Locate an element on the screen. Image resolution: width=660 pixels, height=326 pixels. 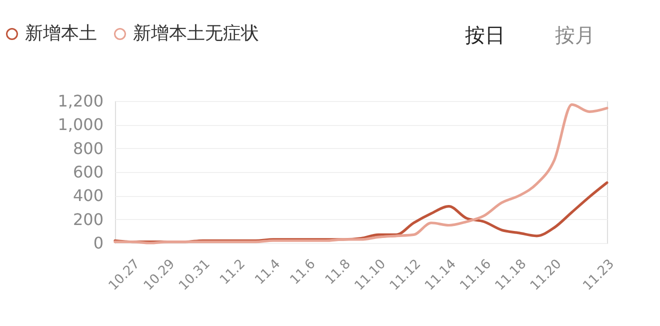
legend-label: 新增本土无症状 is located at coordinates (196, 33).